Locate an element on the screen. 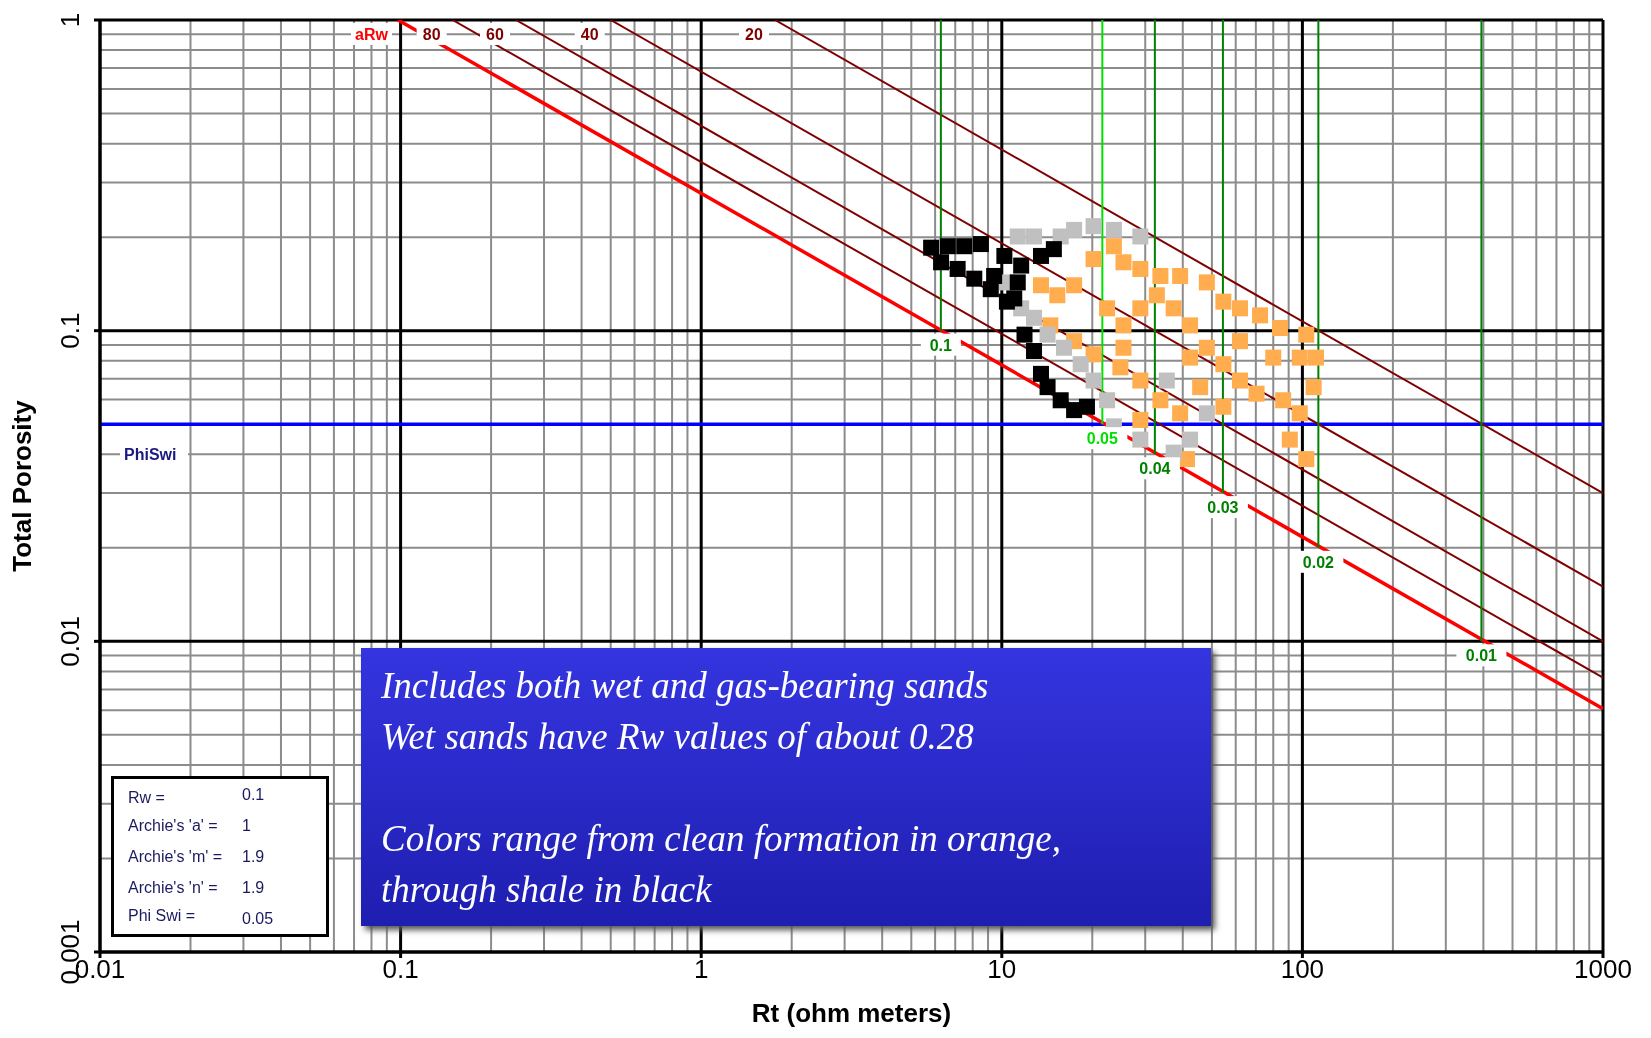 Image resolution: width=1651 pixels, height=1038 pixels. ref-line-label: PhiSwi is located at coordinates (150, 455).